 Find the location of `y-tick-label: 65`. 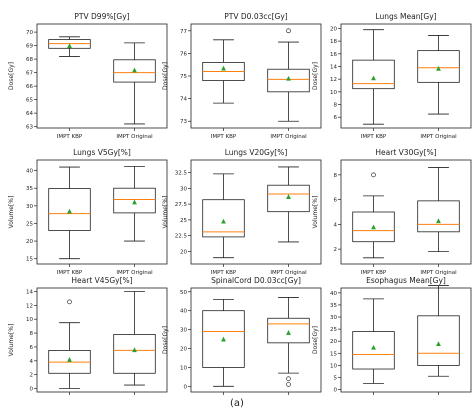

y-tick-label: 65 is located at coordinates (29, 101).